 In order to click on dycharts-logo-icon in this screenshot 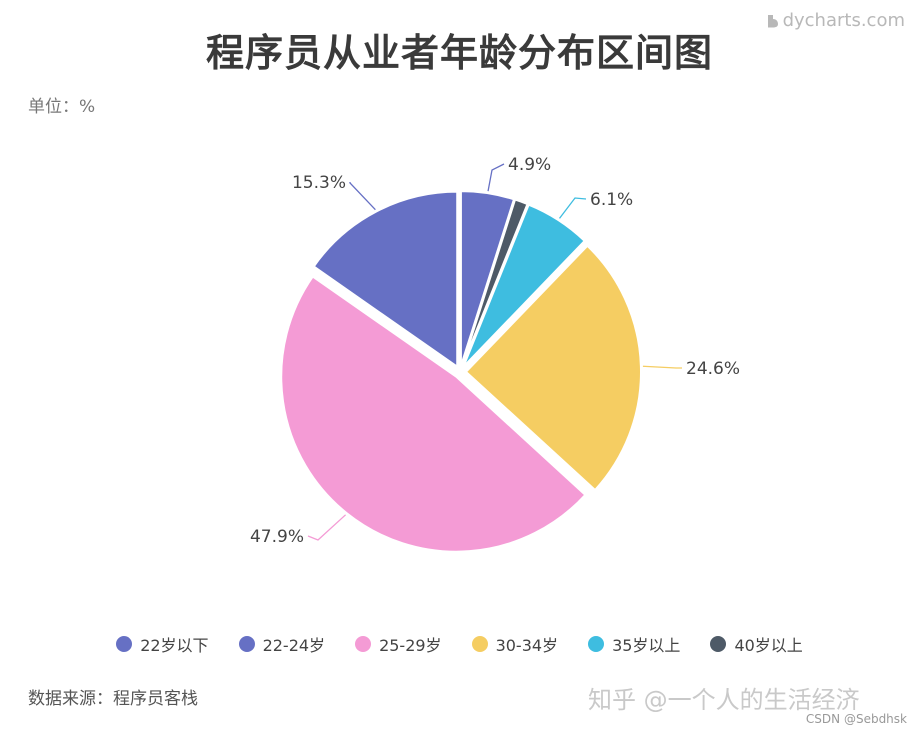, I will do `click(772, 20)`.